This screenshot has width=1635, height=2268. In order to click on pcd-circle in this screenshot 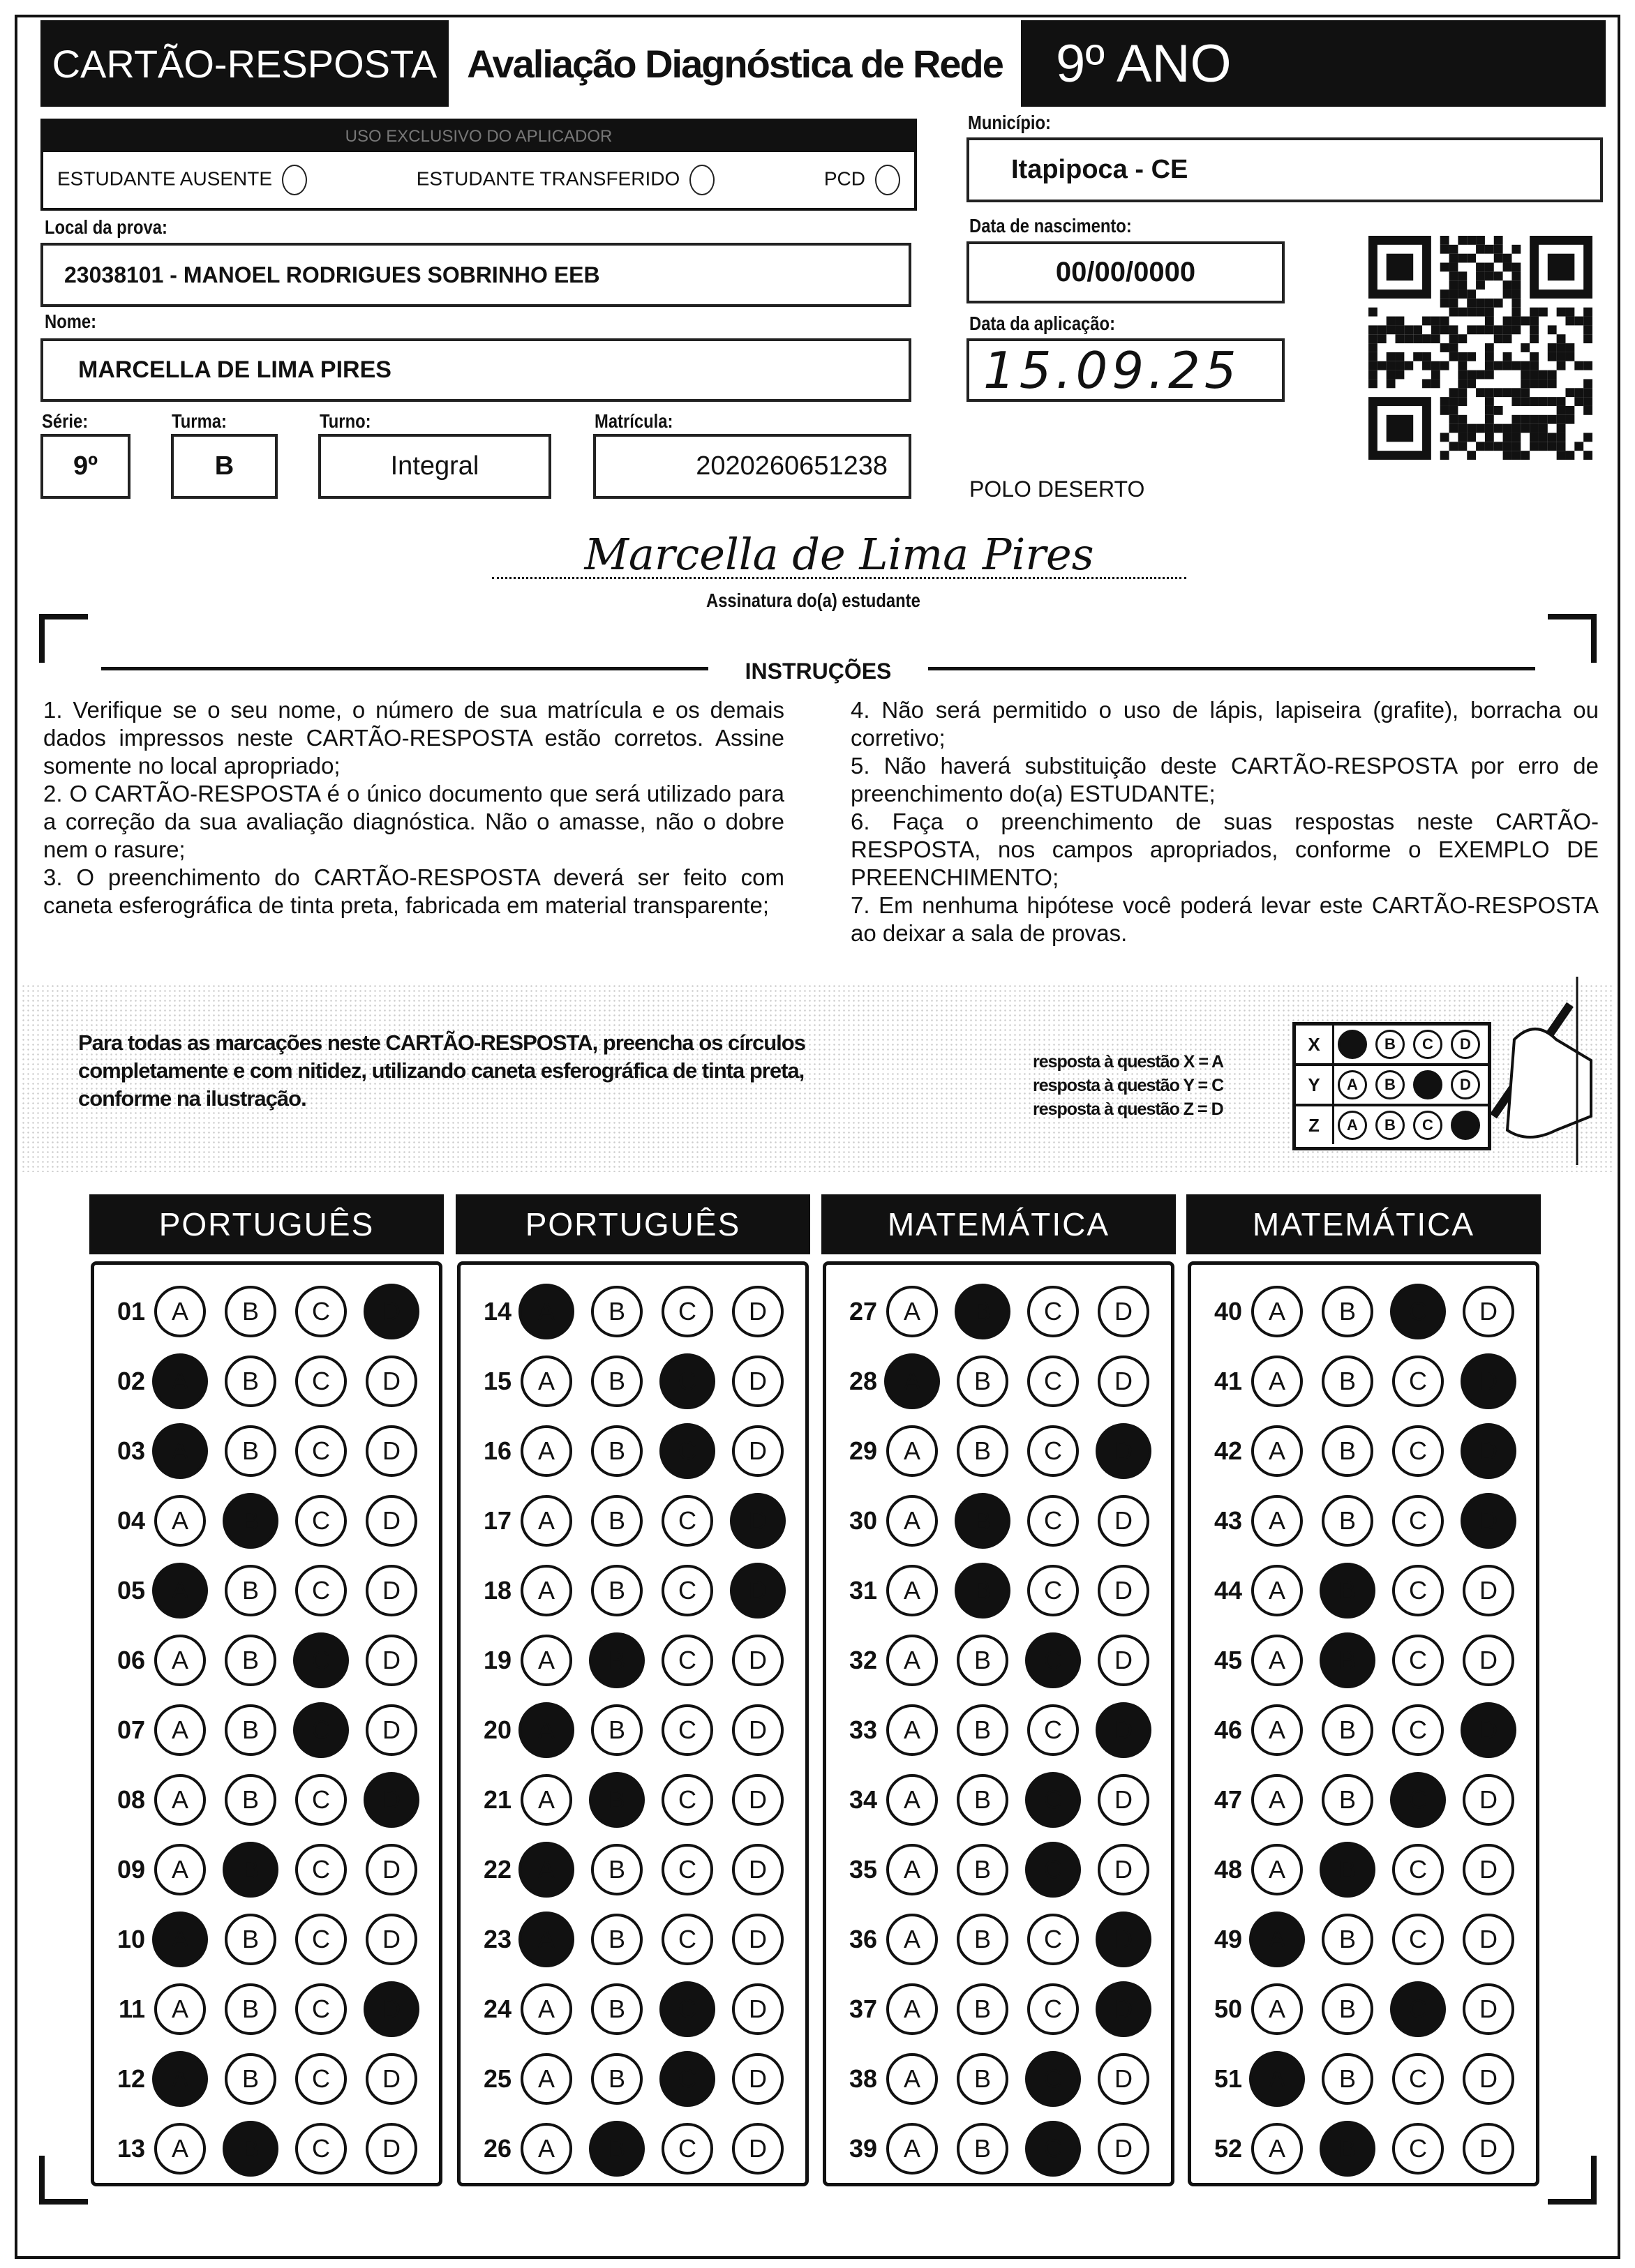, I will do `click(887, 180)`.